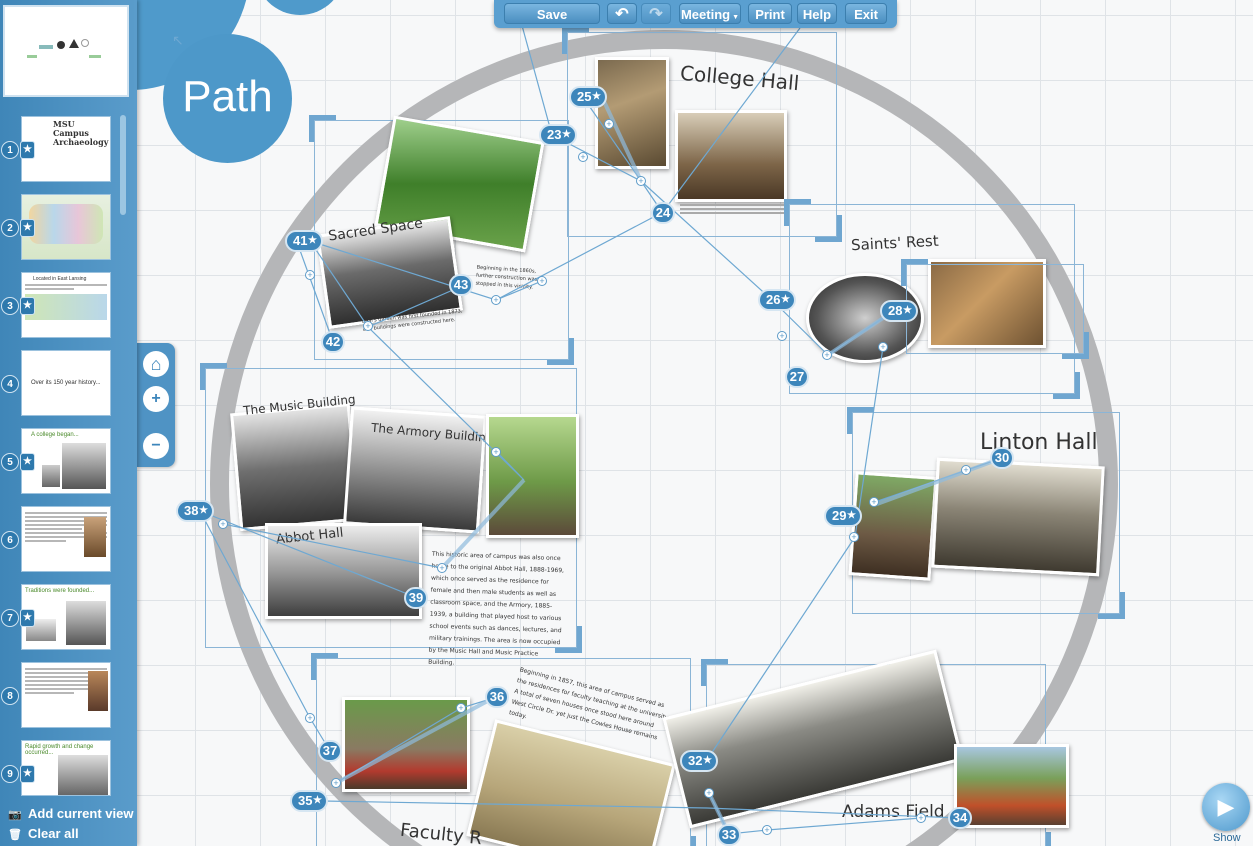  I want to click on photo-students-dig, so click(532, 476).